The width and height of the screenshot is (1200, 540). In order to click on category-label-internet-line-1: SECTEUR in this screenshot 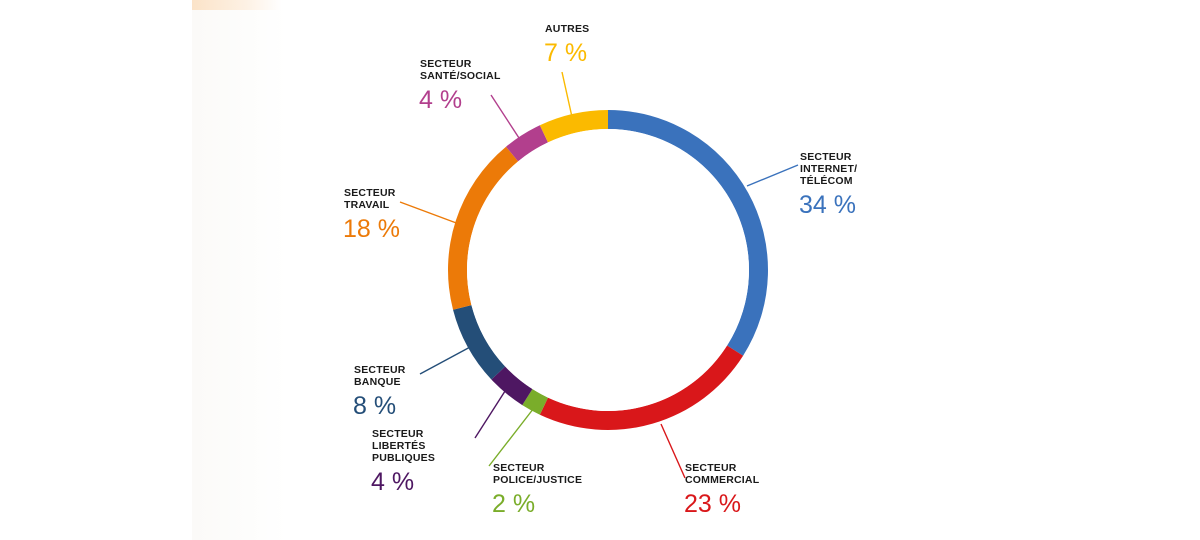, I will do `click(826, 157)`.